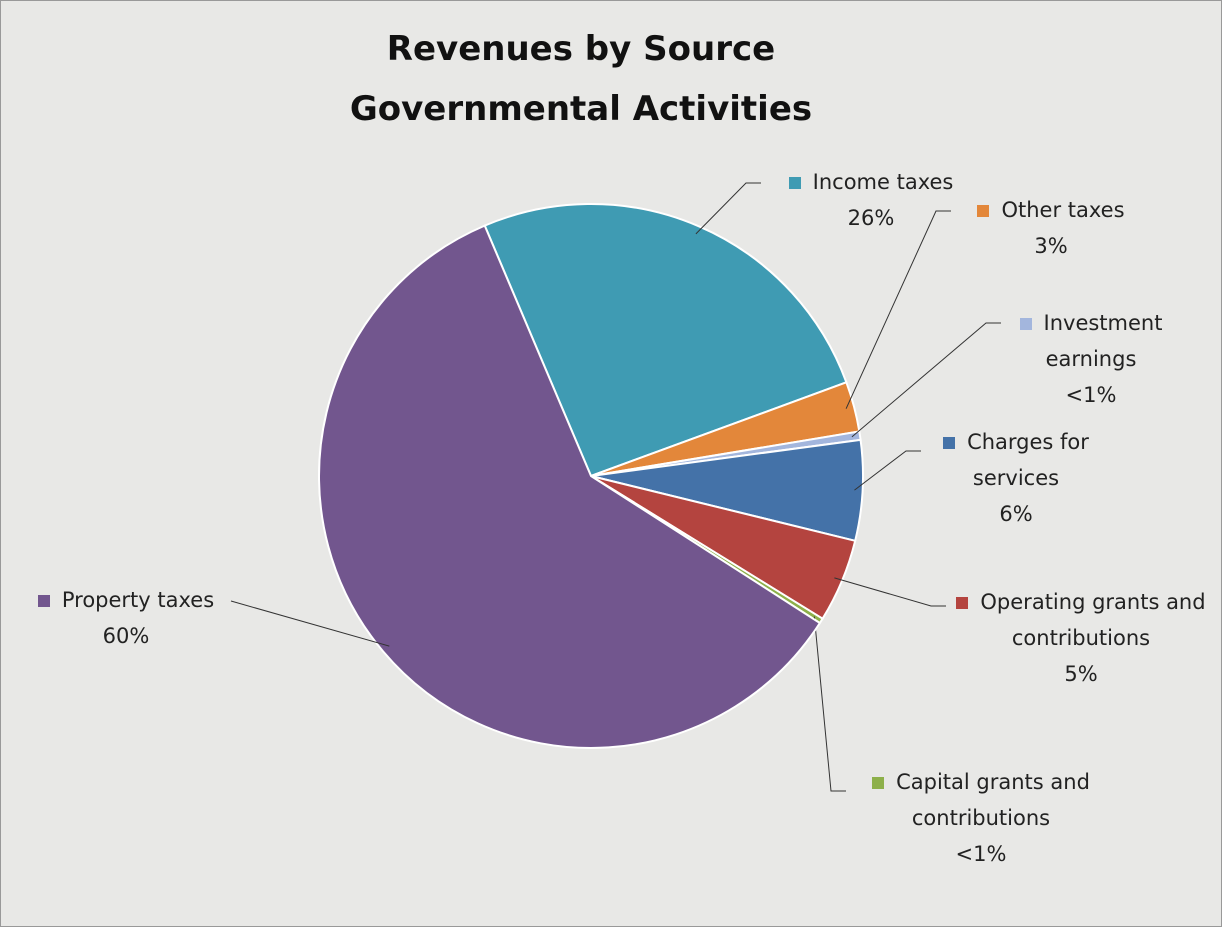 The image size is (1222, 927). I want to click on value-label: 60%, so click(126, 636).